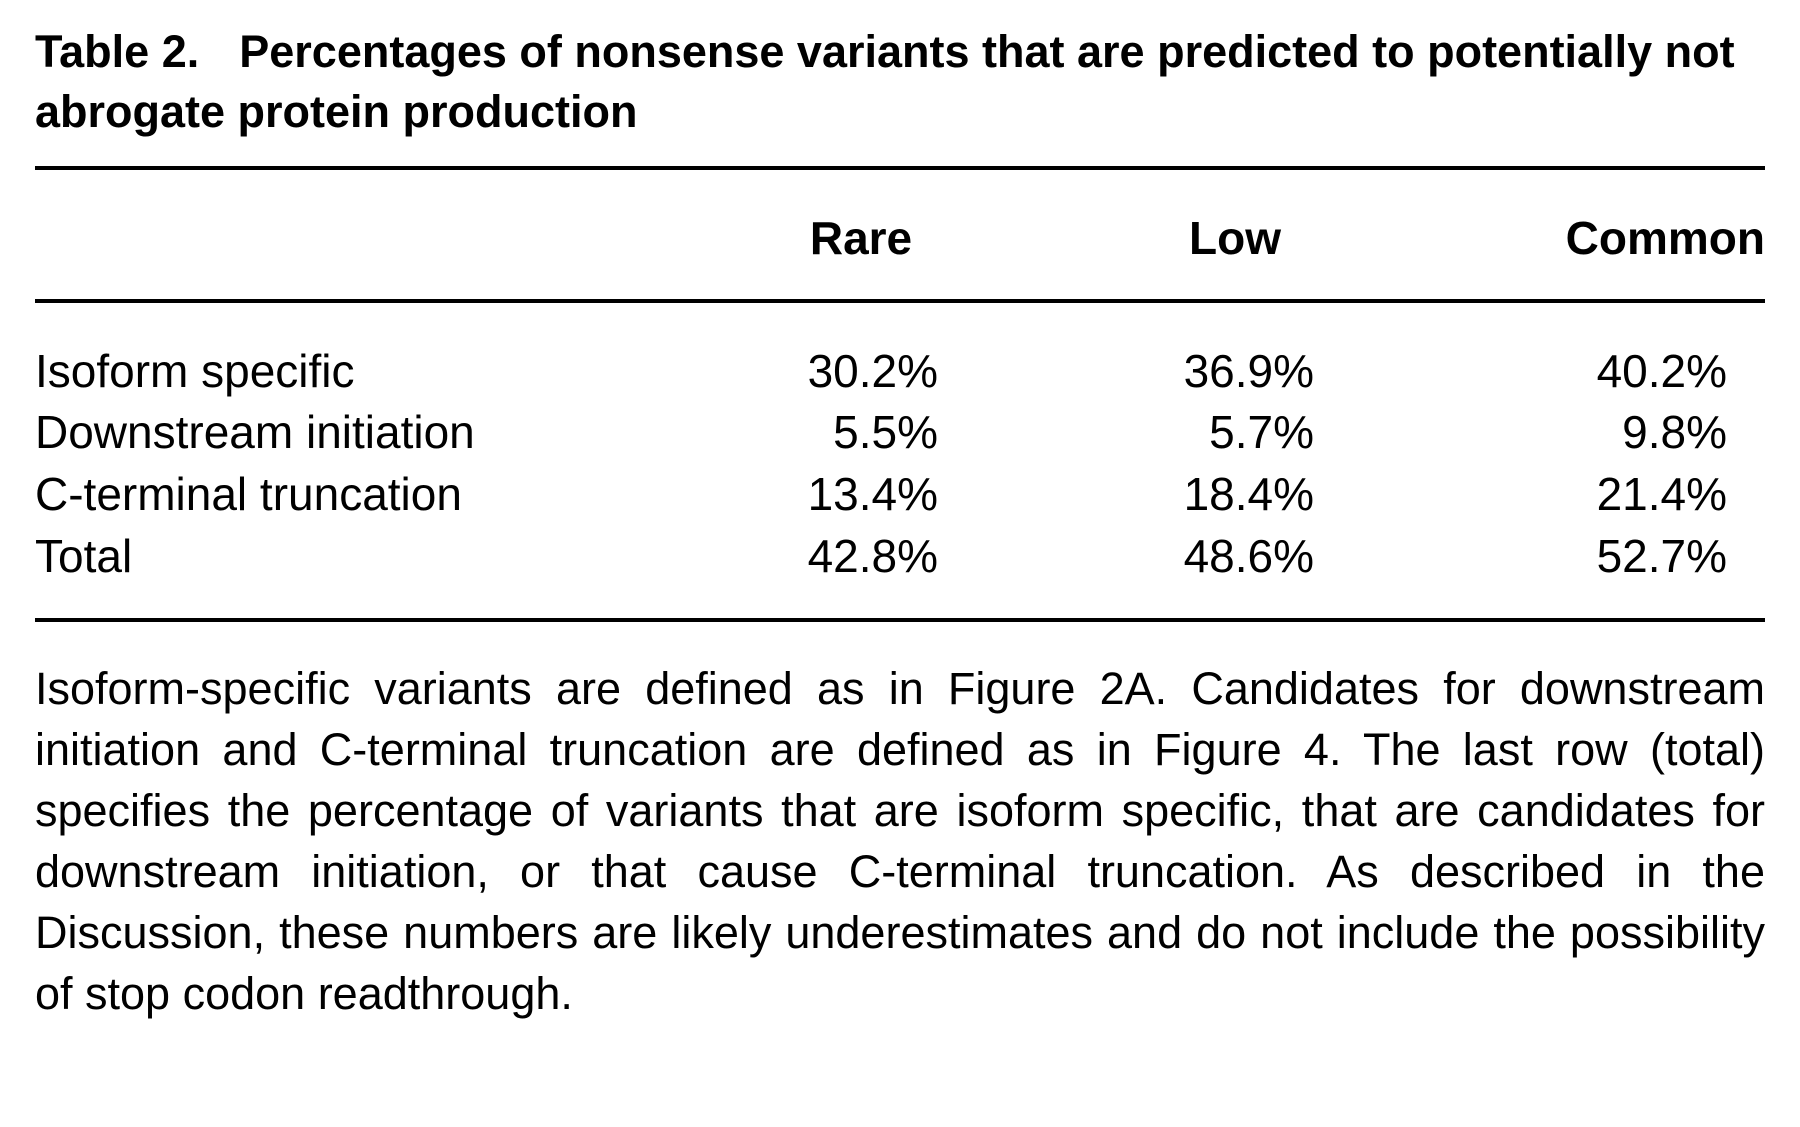 This screenshot has width=1800, height=1127. Describe the element at coordinates (872, 494) in the screenshot. I see `value-cell: 13.4%` at that location.